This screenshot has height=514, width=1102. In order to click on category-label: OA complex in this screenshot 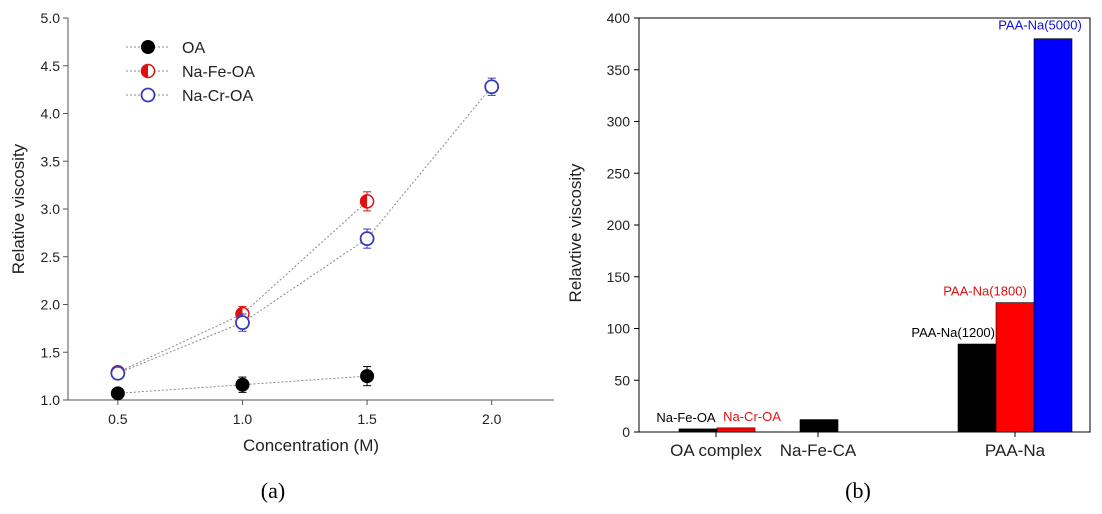, I will do `click(716, 450)`.